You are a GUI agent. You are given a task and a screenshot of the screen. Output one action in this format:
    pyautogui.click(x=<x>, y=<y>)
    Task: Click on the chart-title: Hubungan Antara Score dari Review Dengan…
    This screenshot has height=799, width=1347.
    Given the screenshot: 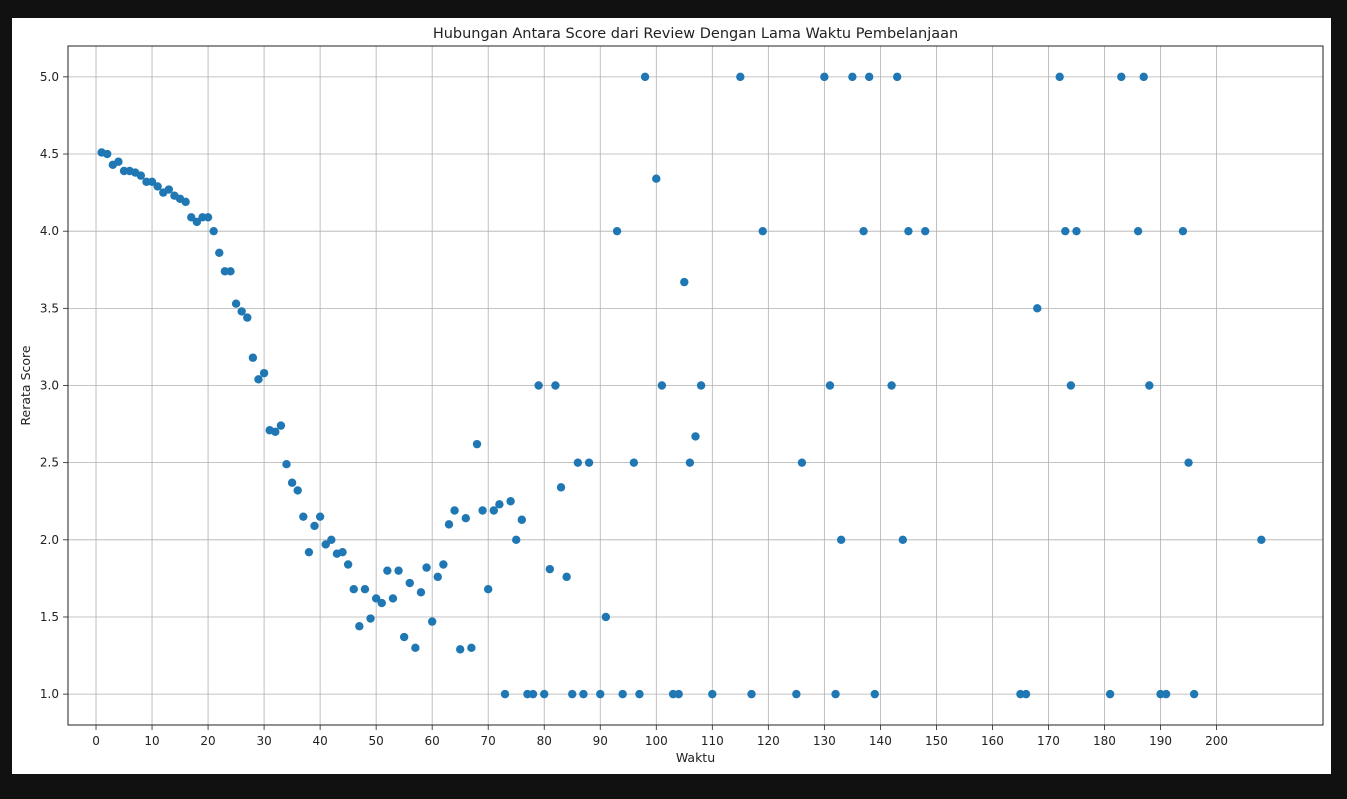 What is the action you would take?
    pyautogui.click(x=695, y=34)
    